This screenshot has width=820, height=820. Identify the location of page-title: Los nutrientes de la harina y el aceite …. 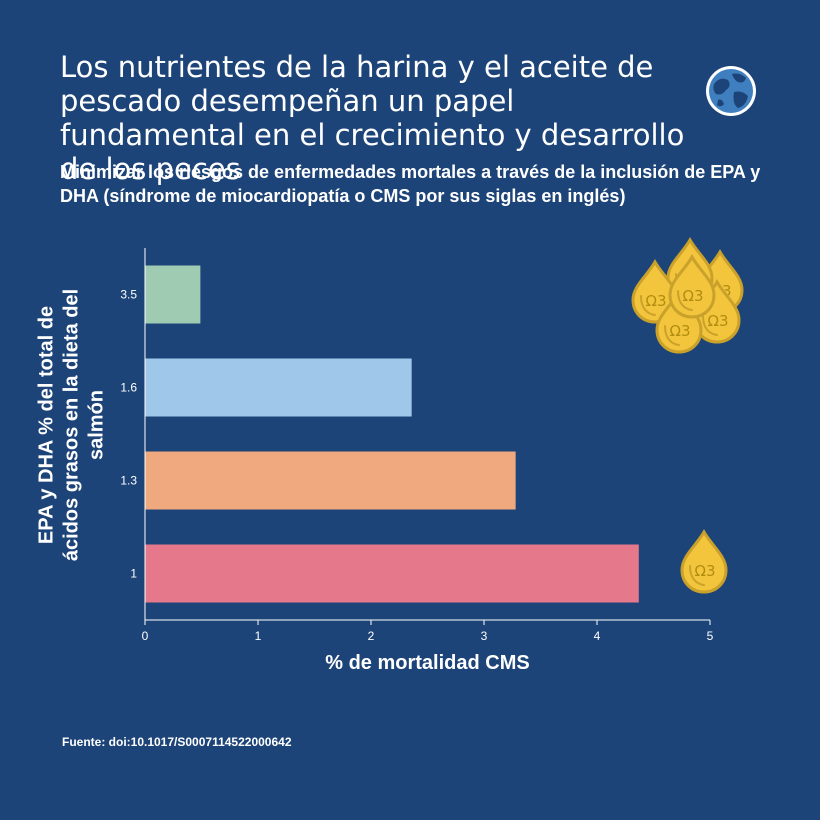
(372, 118).